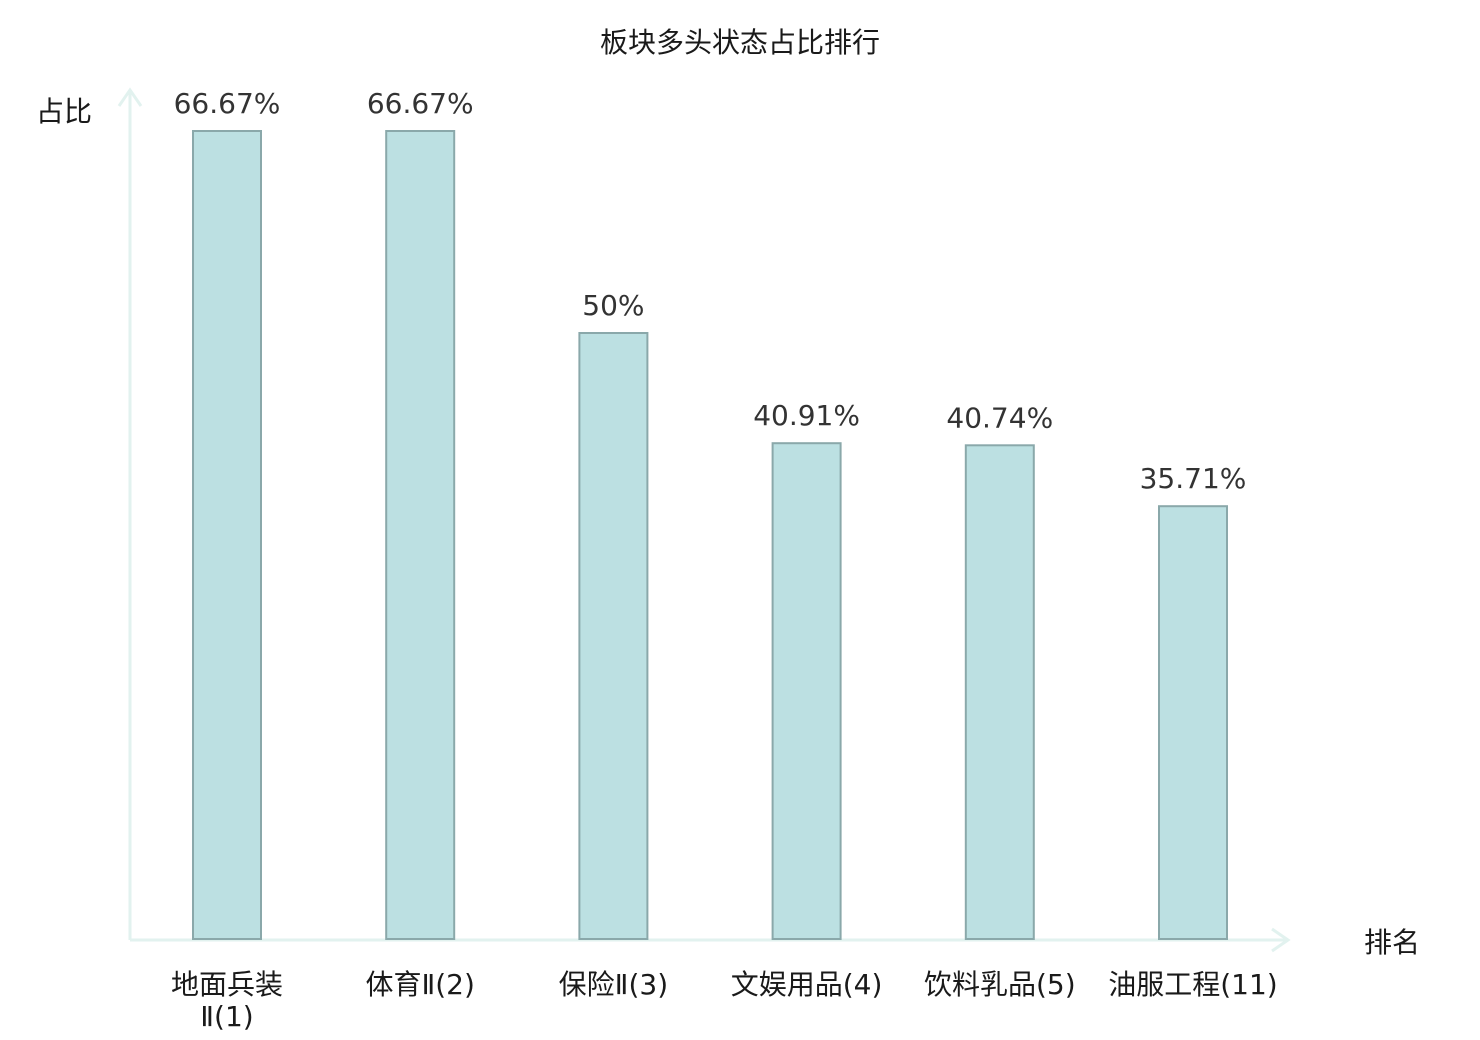 The width and height of the screenshot is (1480, 1040). What do you see at coordinates (227, 1000) in the screenshot?
I see `category-tick-label: 地面兵装 Ⅱ(1)` at bounding box center [227, 1000].